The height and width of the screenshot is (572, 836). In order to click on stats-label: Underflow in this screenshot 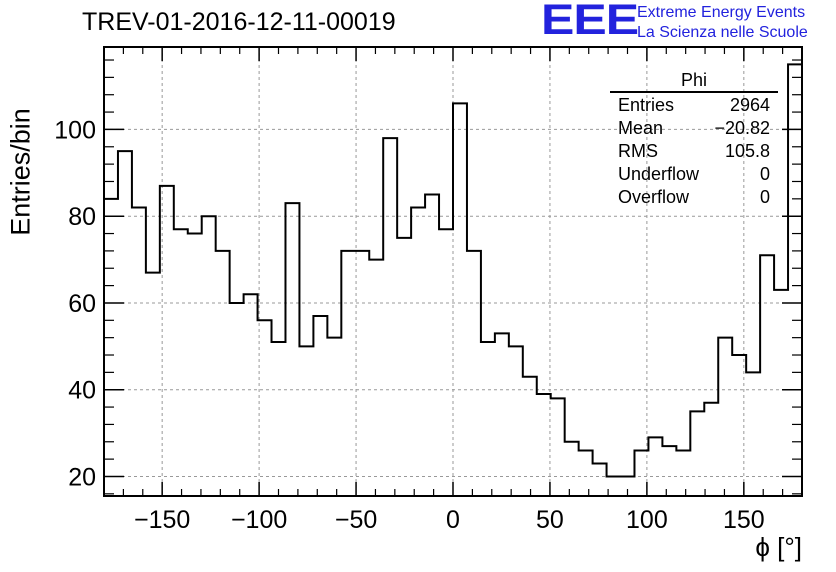, I will do `click(659, 174)`.